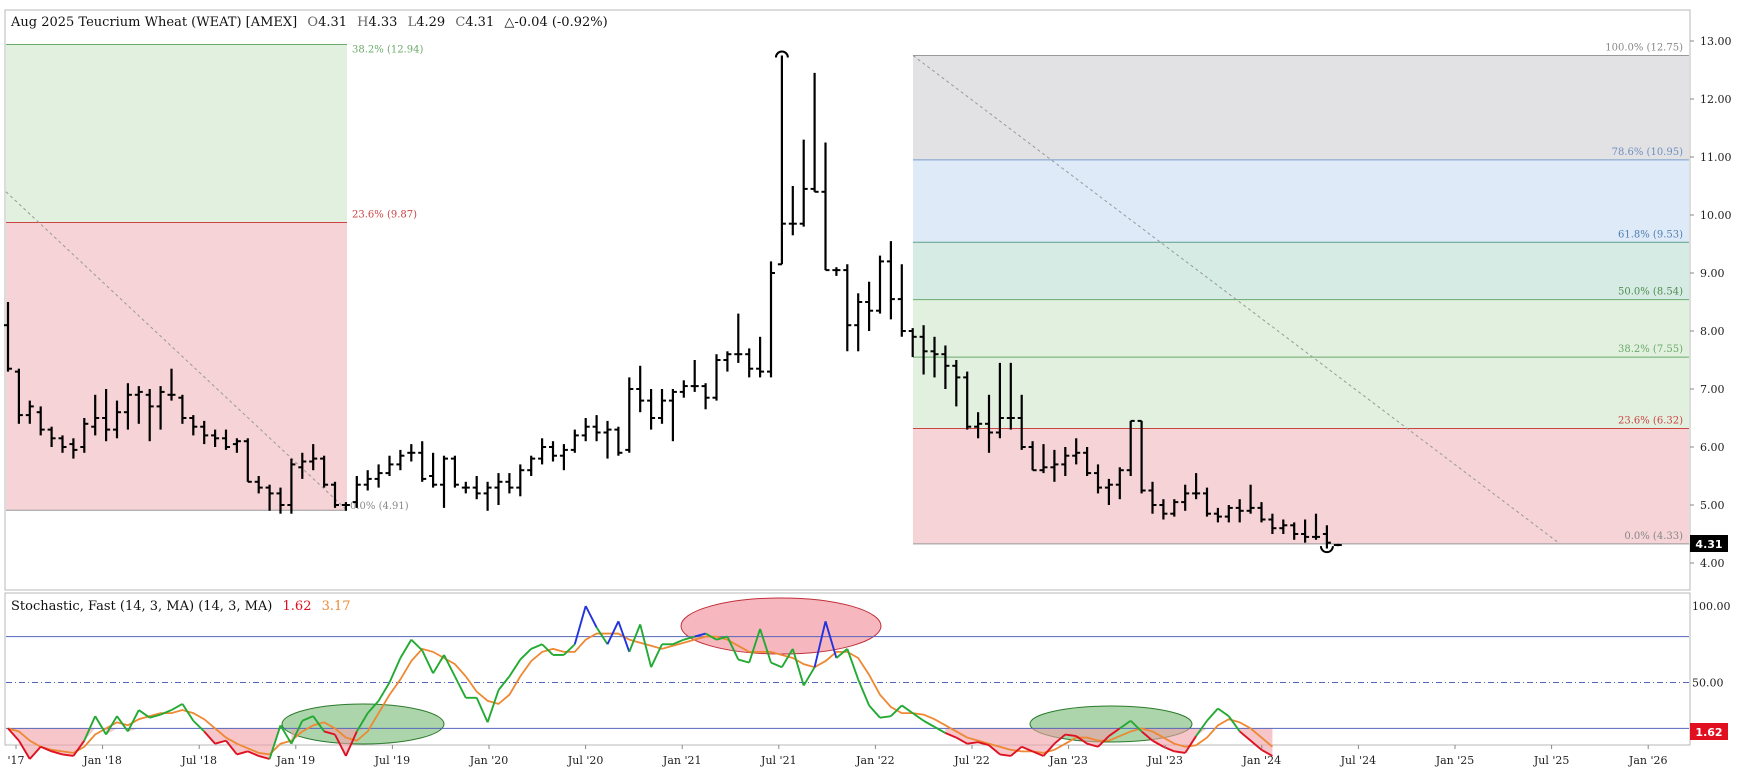  I want to click on time-axis-label: Jul '23, so click(1164, 760).